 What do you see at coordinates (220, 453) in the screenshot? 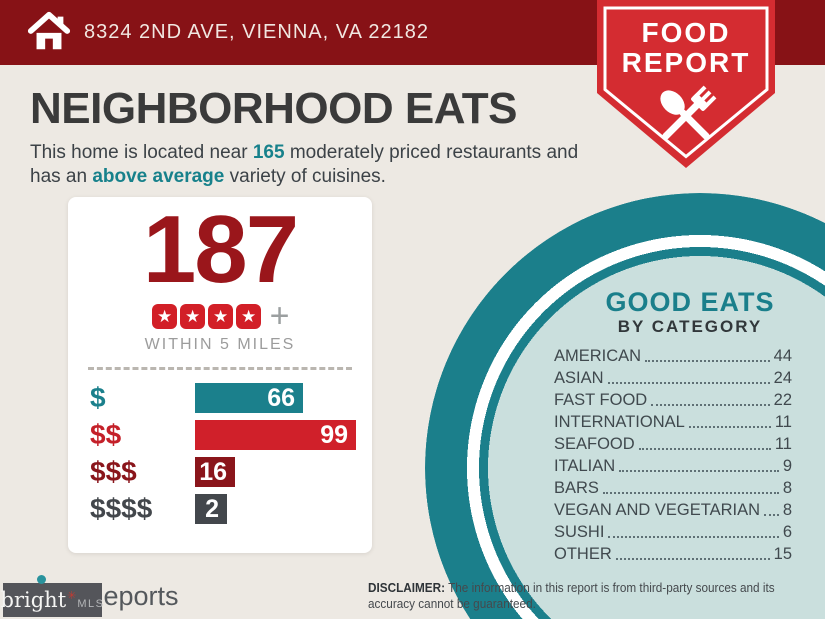
I see `price-tier-bar-chart: $66 $$ 99 $$$ 16 $$$$ 2` at bounding box center [220, 453].